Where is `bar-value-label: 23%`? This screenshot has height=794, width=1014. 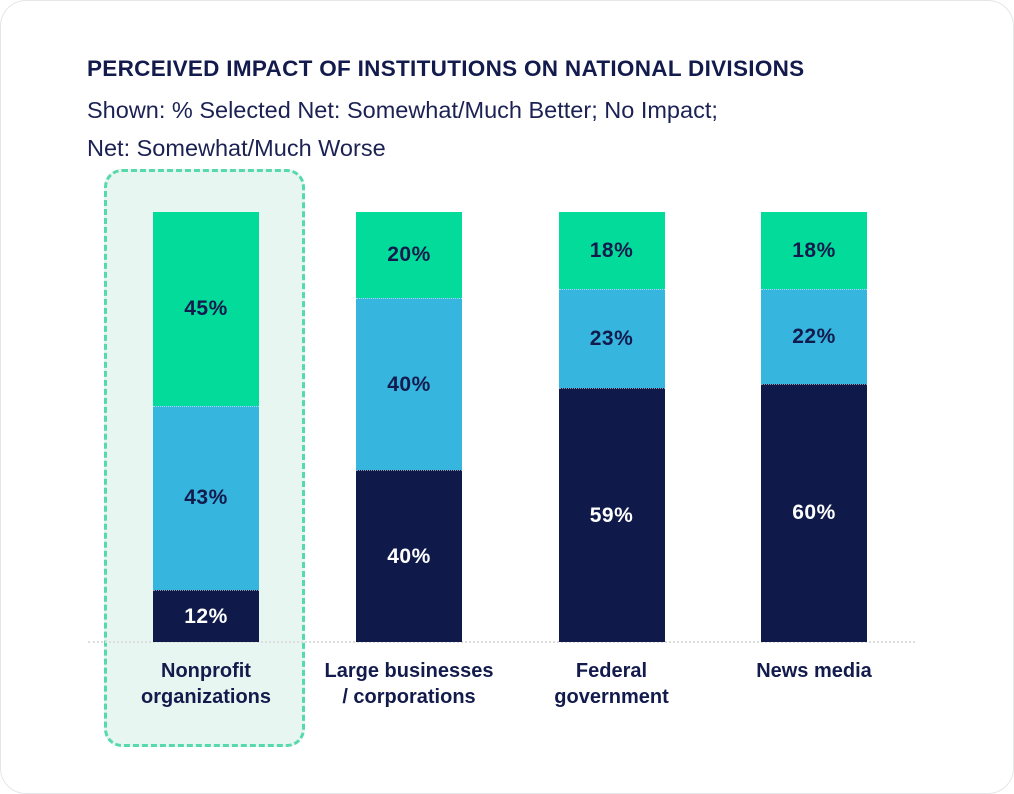
bar-value-label: 23% is located at coordinates (611, 339).